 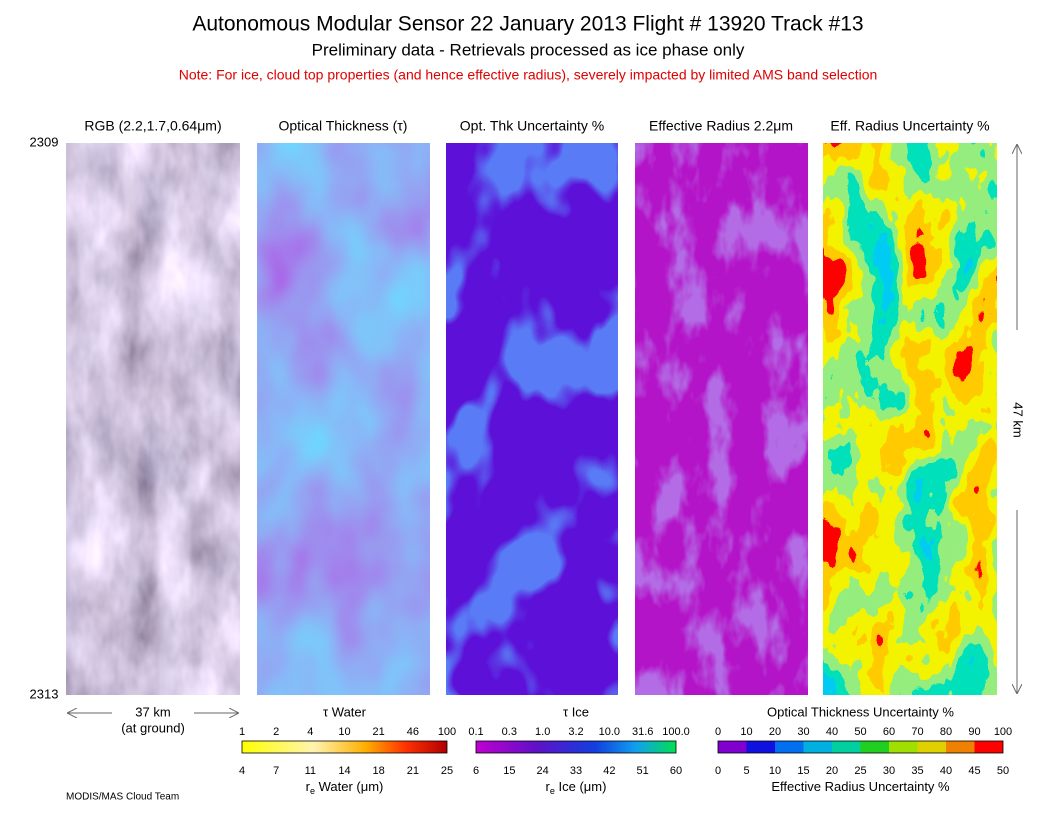 What do you see at coordinates (532, 419) in the screenshot?
I see `opt-thk-uncertainty-texture` at bounding box center [532, 419].